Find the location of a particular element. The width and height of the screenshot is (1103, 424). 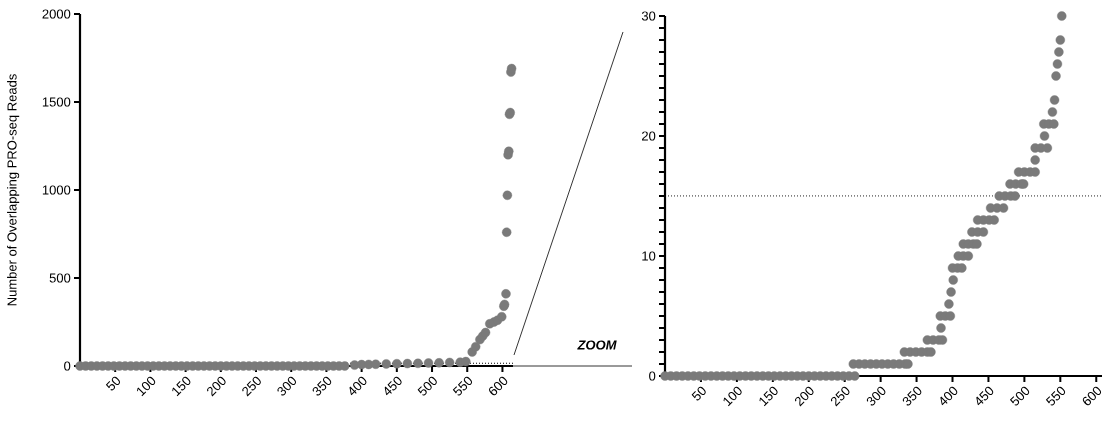

y-tick-label: 1500 is located at coordinates (56, 102).